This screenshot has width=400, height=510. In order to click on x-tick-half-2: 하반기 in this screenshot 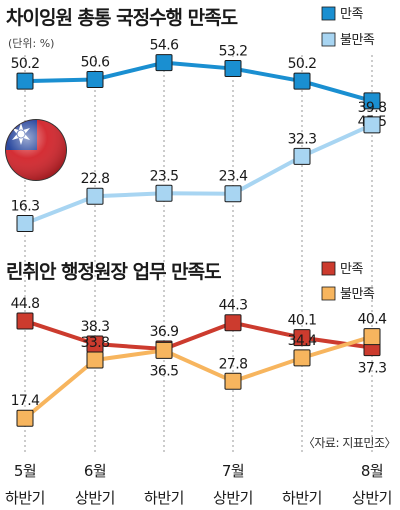, I will do `click(164, 498)`.